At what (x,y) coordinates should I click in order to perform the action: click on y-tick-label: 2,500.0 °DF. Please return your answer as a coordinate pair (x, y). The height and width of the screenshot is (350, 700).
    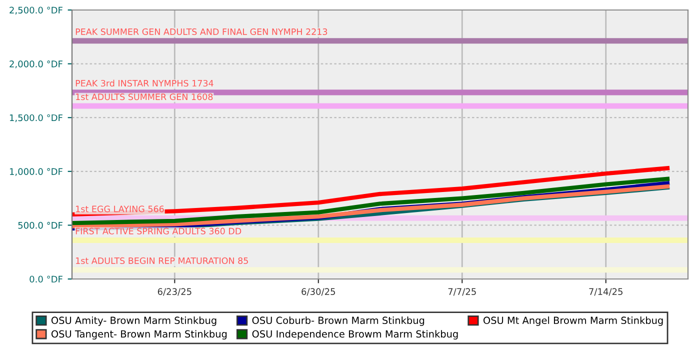
    Looking at the image, I should click on (36, 10).